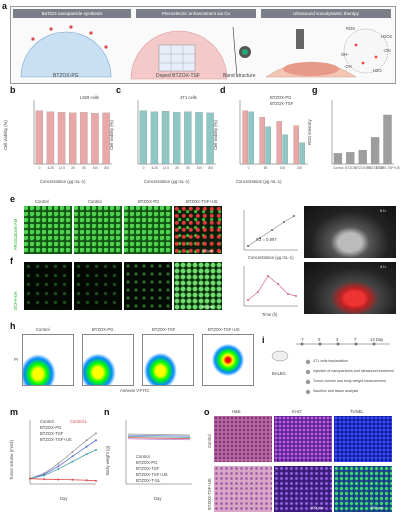 This screenshot has height=518, width=400. I want to click on chart-e2-xlabel: Concentration (μg mL-1), so click(271, 257).